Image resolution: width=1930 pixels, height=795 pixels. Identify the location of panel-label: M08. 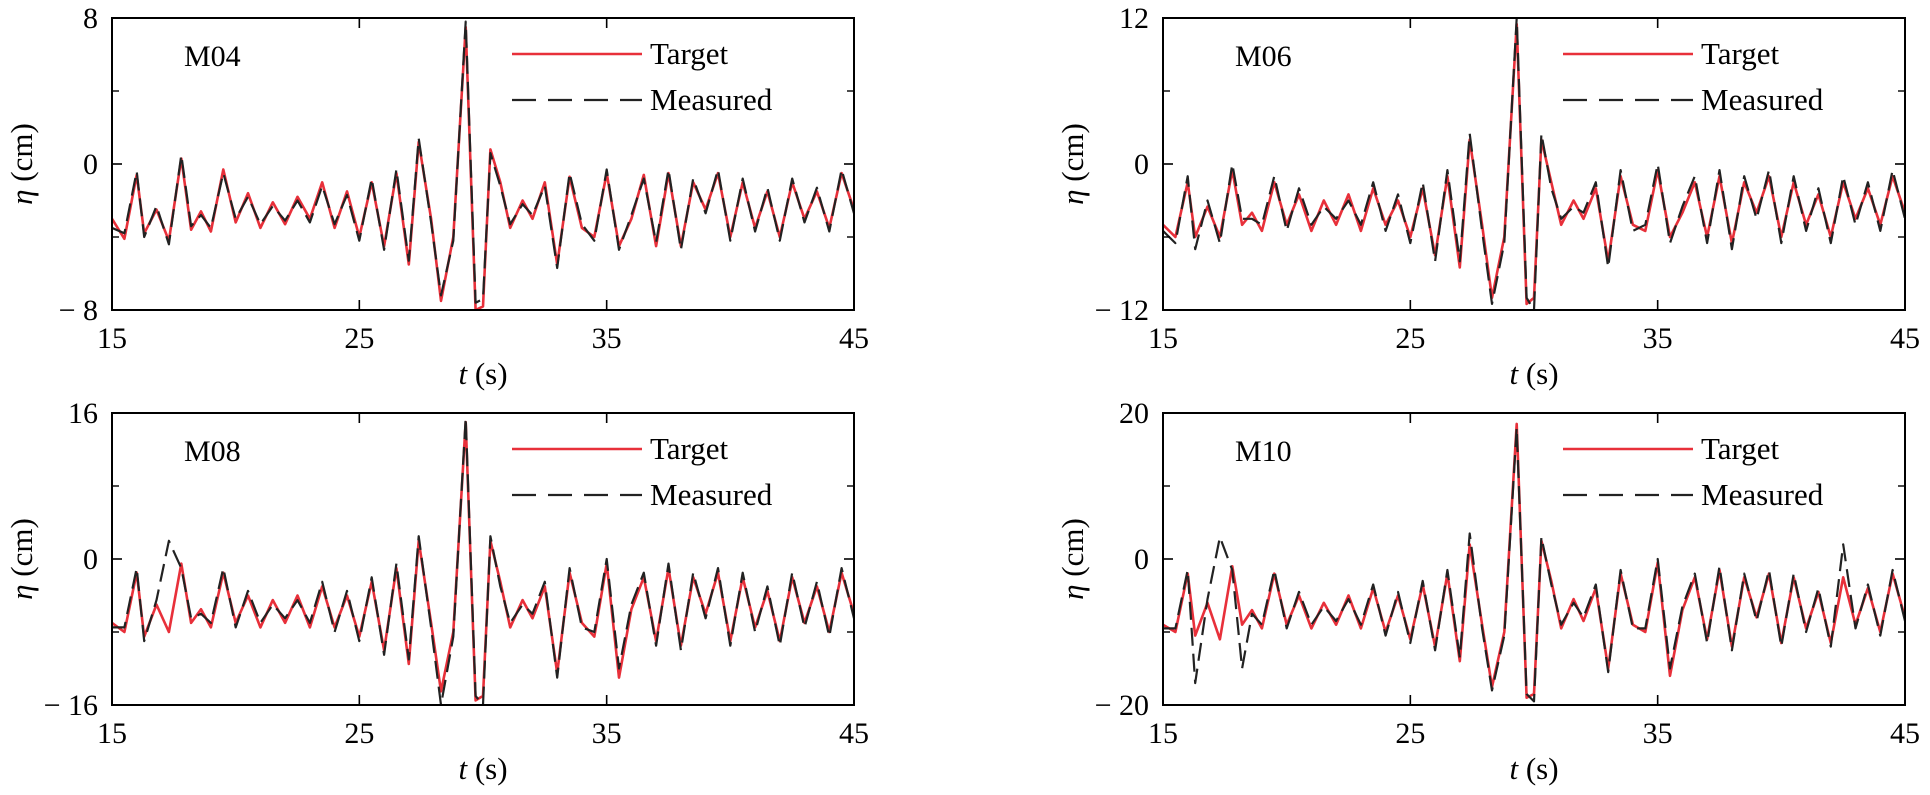
(212, 451).